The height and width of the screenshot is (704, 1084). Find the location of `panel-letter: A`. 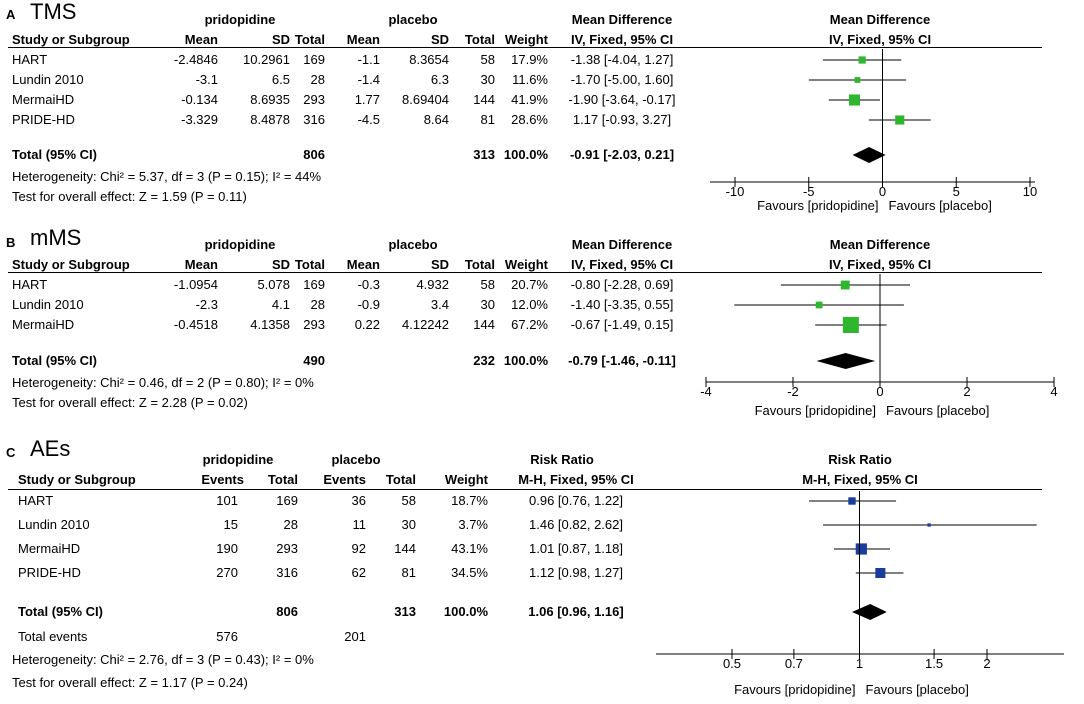

panel-letter: A is located at coordinates (11, 14).